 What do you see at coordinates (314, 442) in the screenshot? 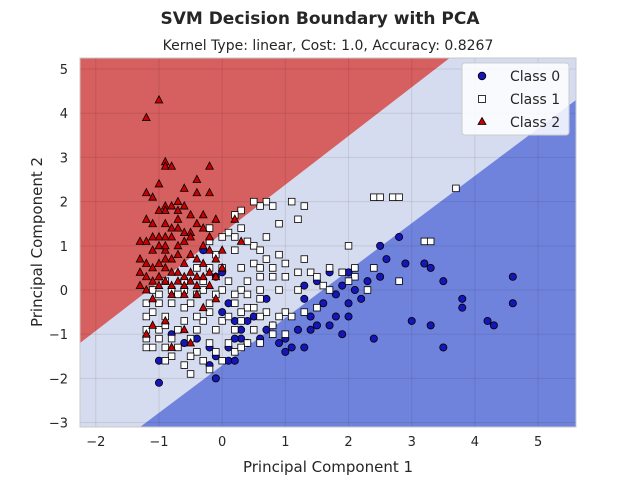
I see `x-tick-labels: −2 −1 0 1 2 3 4 5` at bounding box center [314, 442].